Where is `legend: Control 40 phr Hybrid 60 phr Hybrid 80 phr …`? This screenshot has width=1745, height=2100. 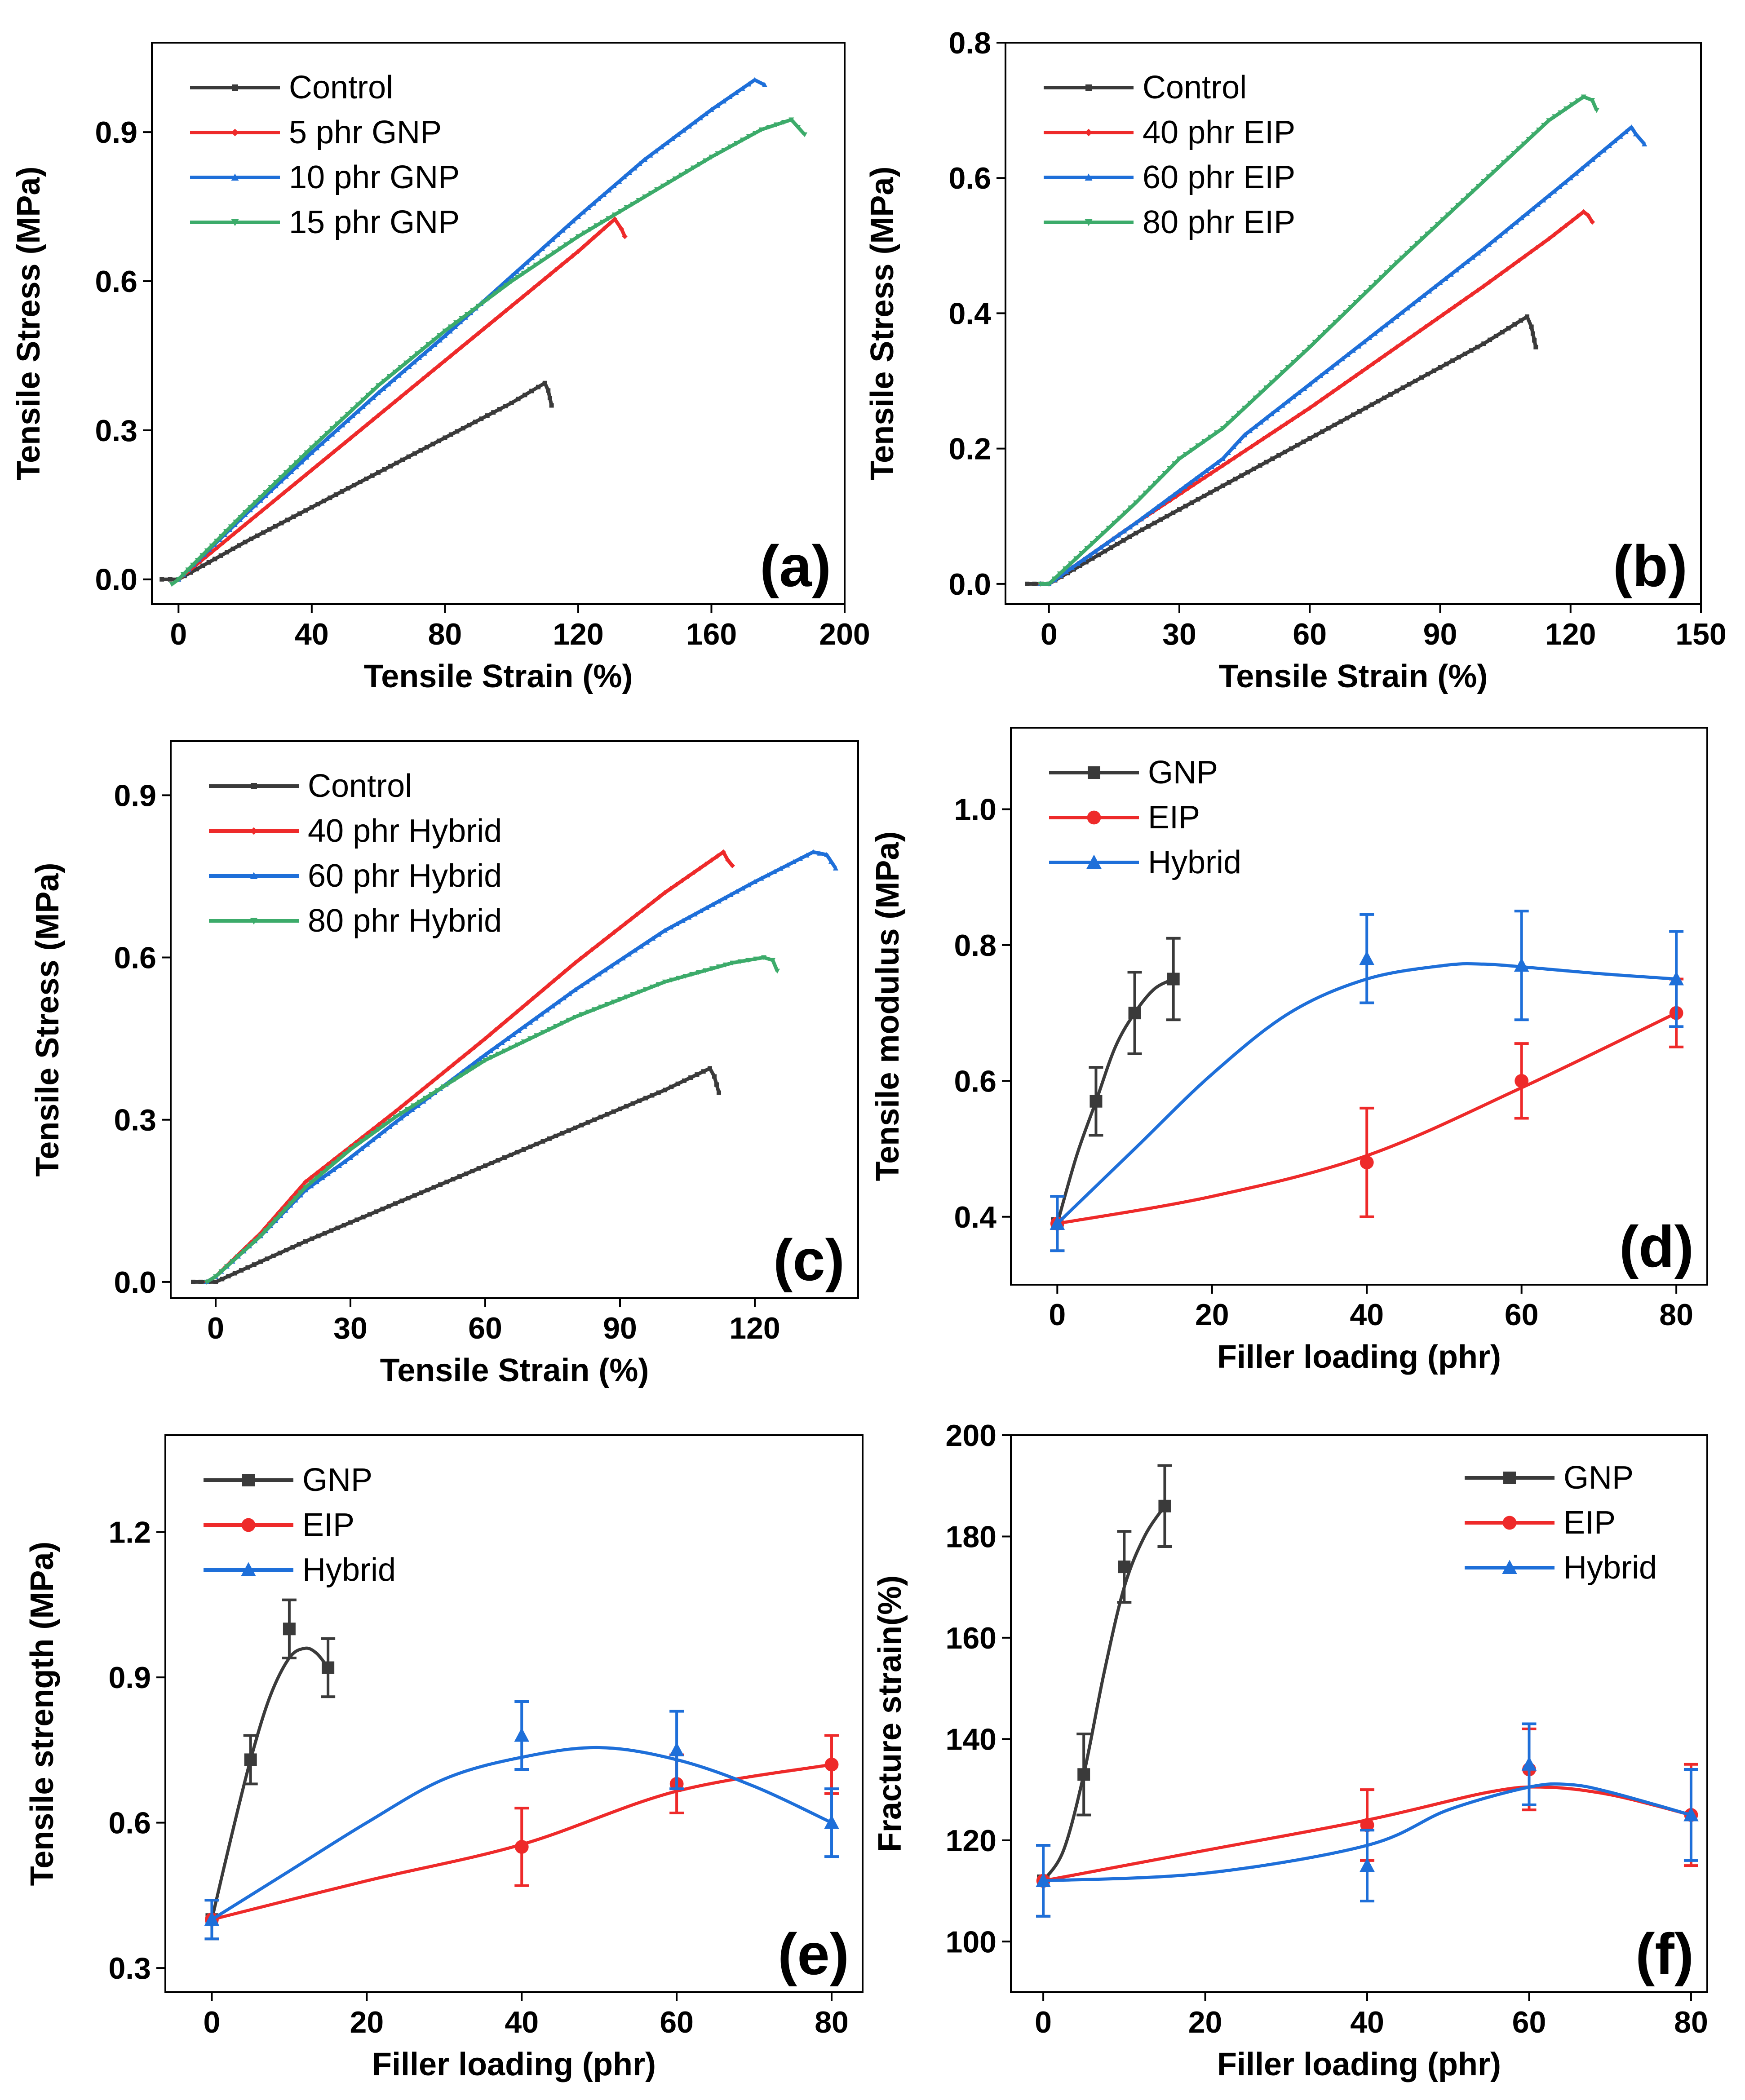
legend: Control 40 phr Hybrid 60 phr Hybrid 80 phr … is located at coordinates (355, 854).